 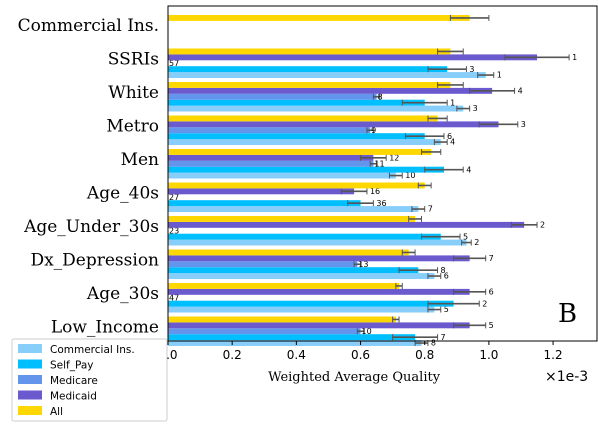 What do you see at coordinates (453, 303) in the screenshot?
I see `error-bar-self-pay-age-30s` at bounding box center [453, 303].